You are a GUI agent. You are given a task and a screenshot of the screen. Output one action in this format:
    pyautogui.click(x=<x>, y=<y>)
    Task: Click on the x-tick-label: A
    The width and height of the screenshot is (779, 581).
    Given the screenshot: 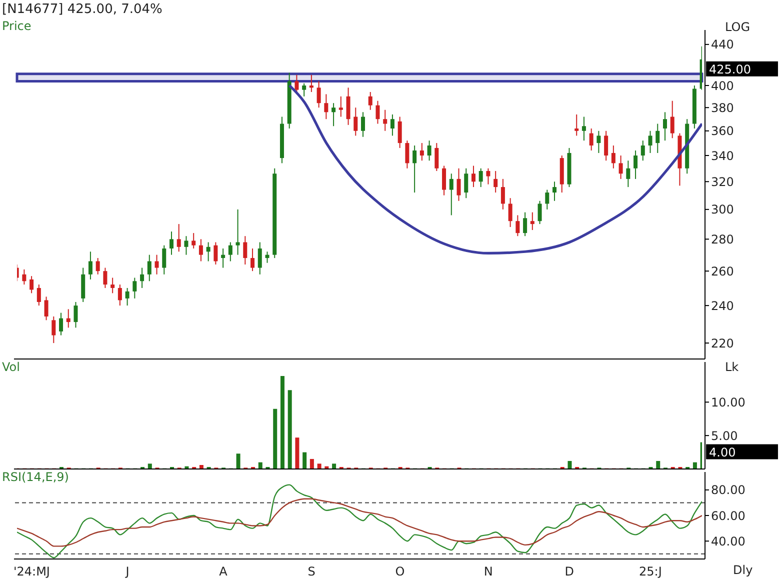 What is the action you would take?
    pyautogui.click(x=223, y=571)
    